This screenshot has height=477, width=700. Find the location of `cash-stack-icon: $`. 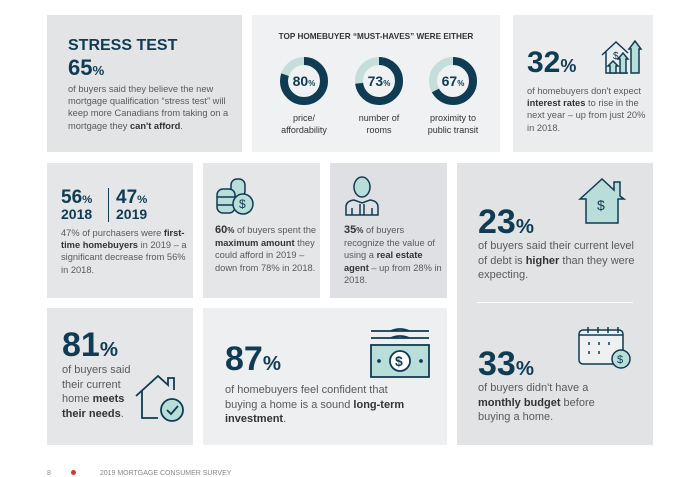

cash-stack-icon: $ is located at coordinates (400, 354).